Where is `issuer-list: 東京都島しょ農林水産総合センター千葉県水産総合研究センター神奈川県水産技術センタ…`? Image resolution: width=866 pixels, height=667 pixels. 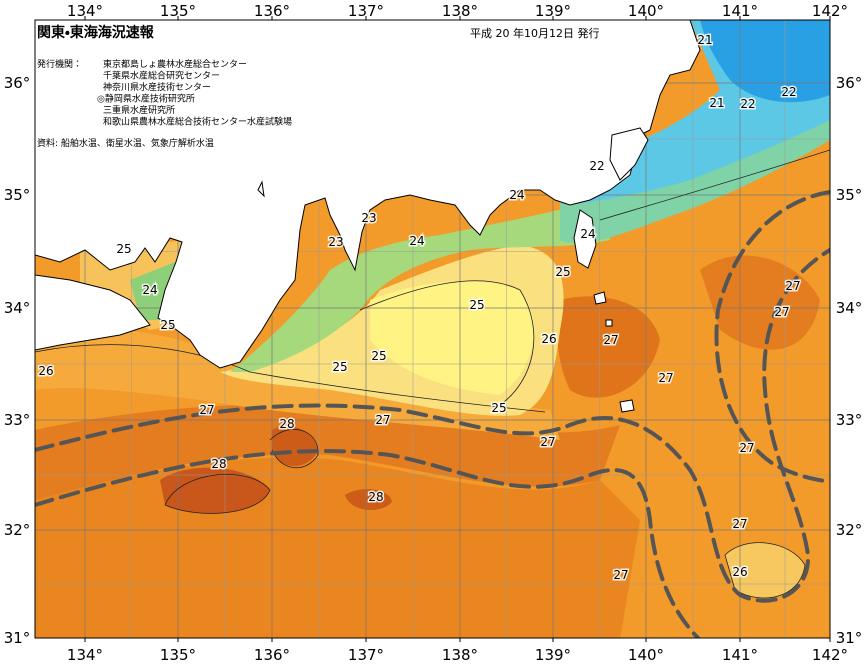
issuer-list: 東京都島しょ農林水産総合センター千葉県水産総合研究センター神奈川県水産技術センタ… is located at coordinates (194, 93).